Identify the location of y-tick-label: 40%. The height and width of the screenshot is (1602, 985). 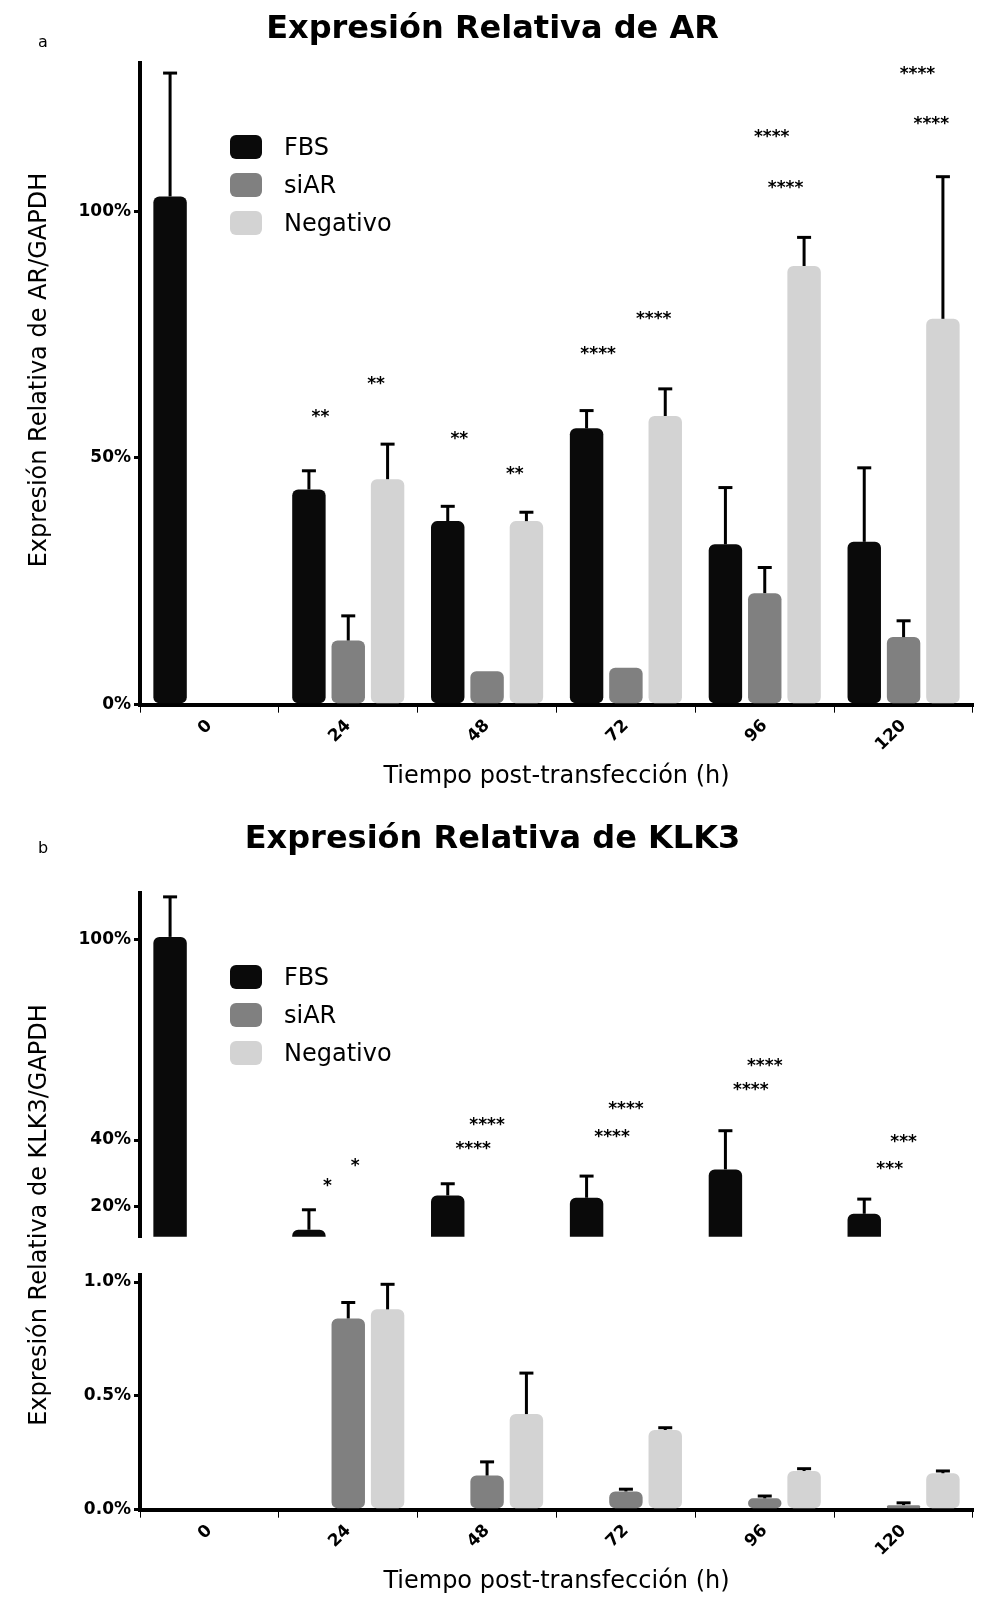
(110, 1138).